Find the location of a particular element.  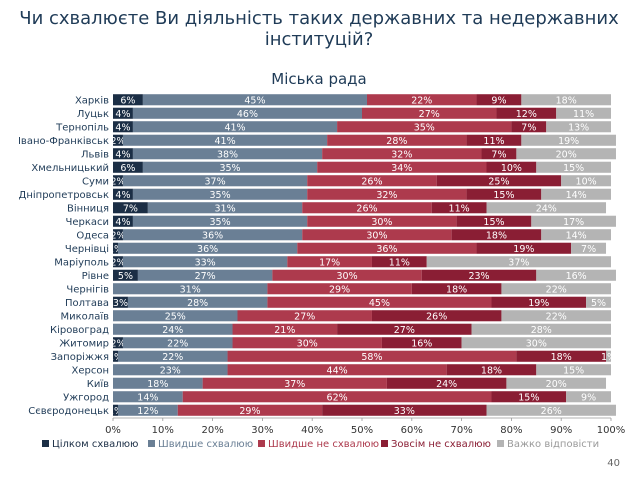

x-tick-label: 10% is located at coordinates (163, 430).